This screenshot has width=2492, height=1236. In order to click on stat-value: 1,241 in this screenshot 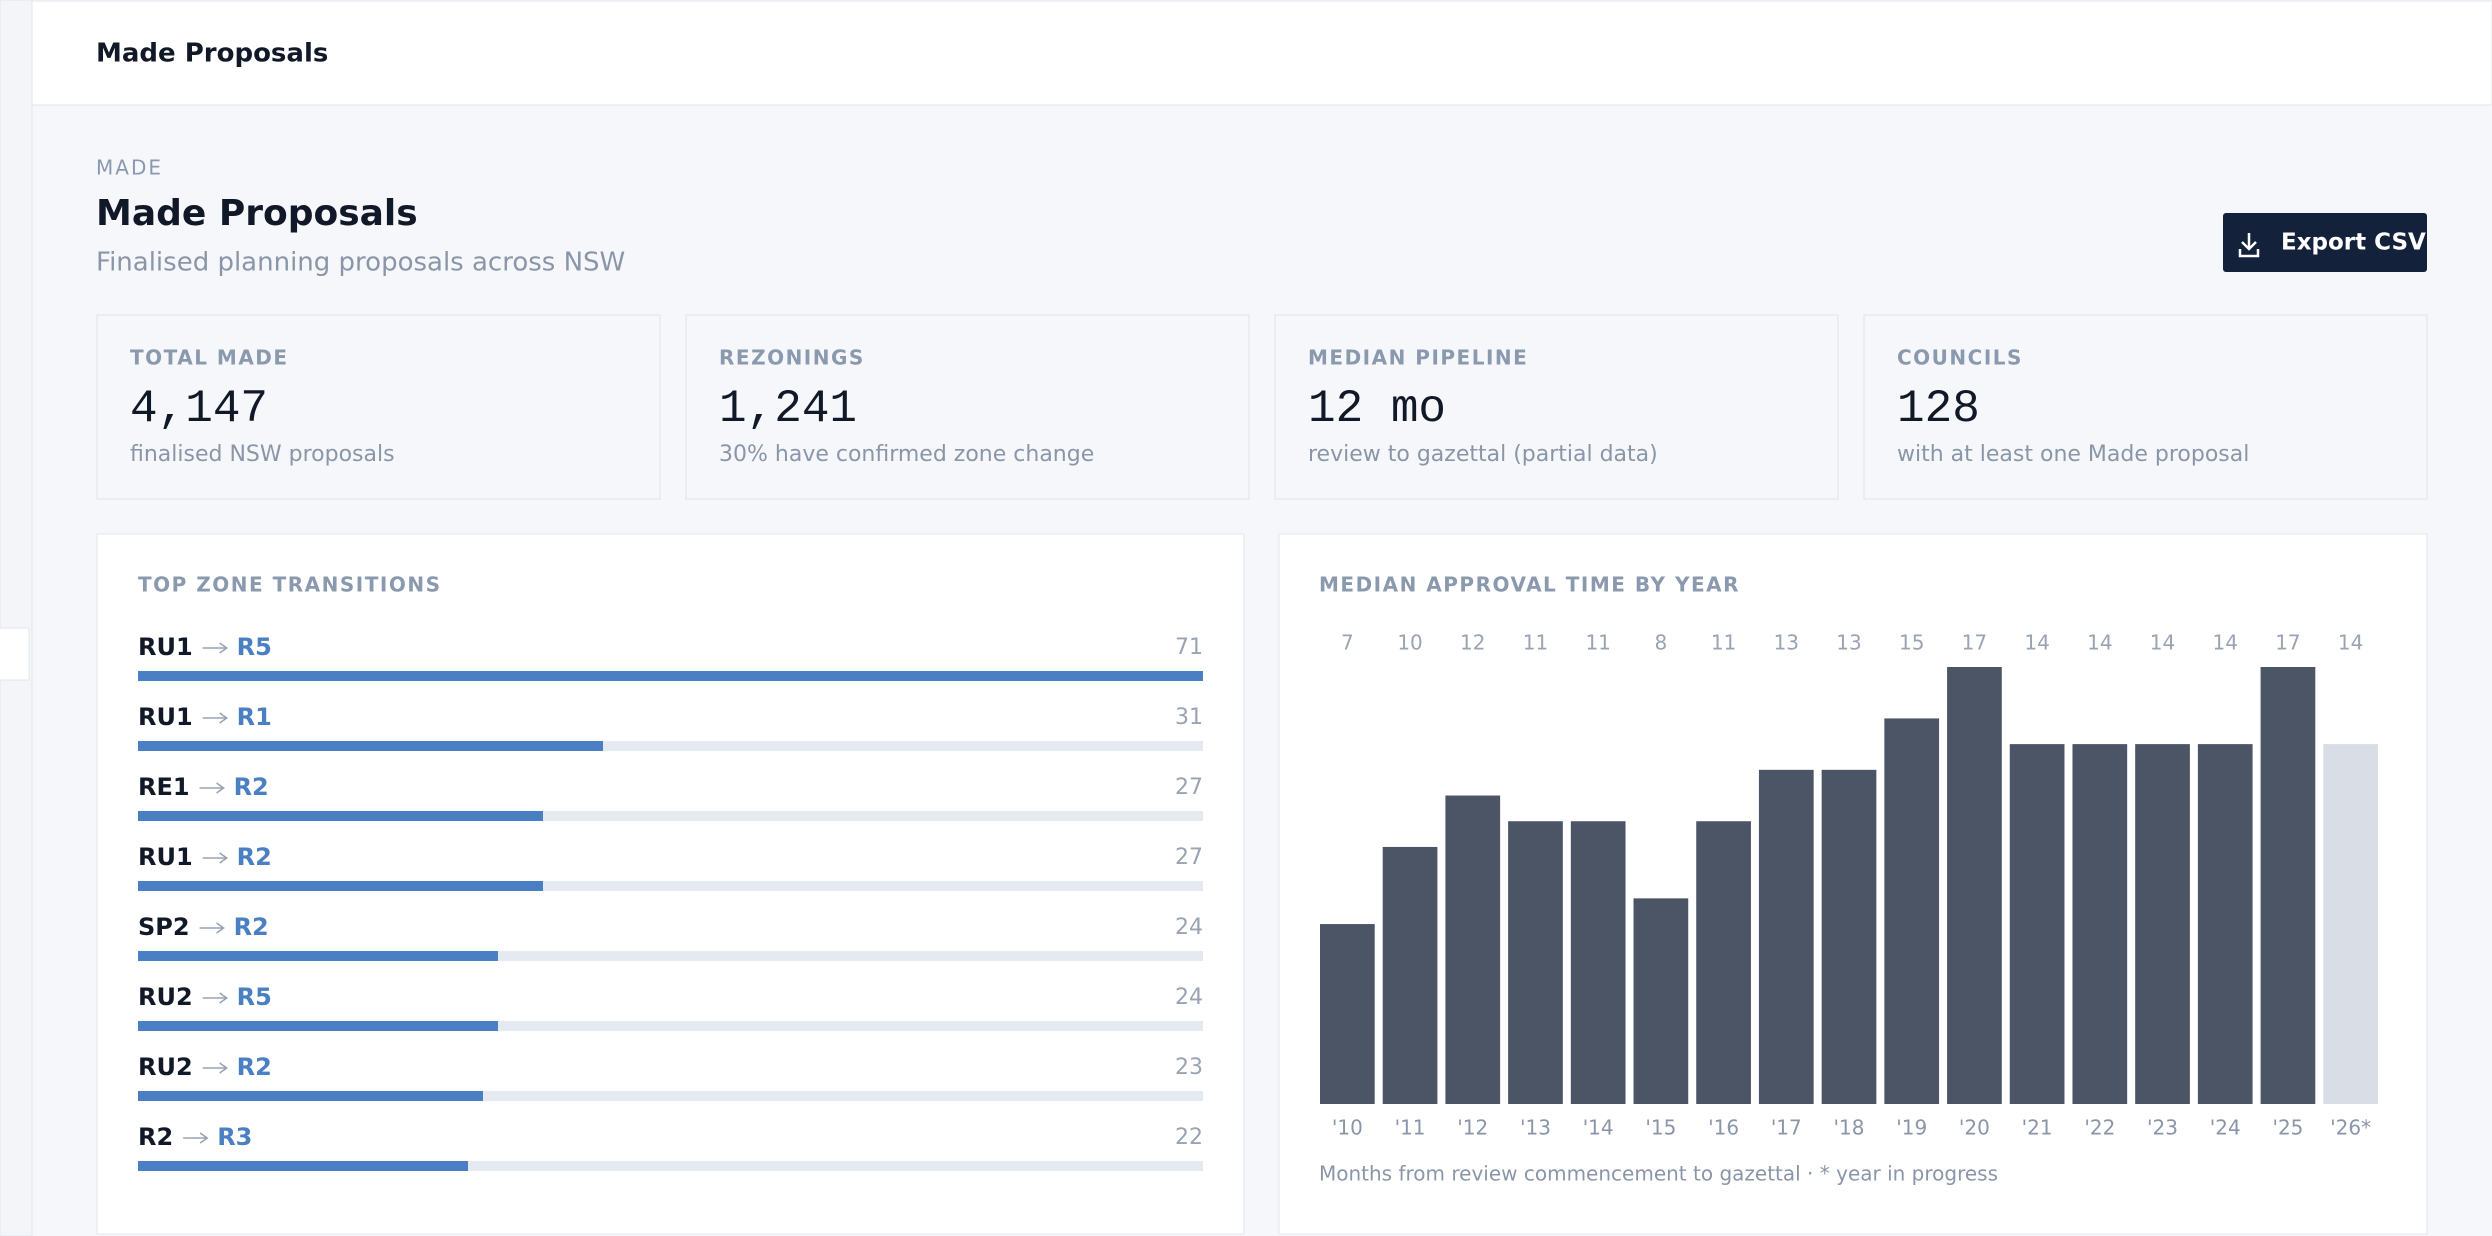, I will do `click(788, 409)`.